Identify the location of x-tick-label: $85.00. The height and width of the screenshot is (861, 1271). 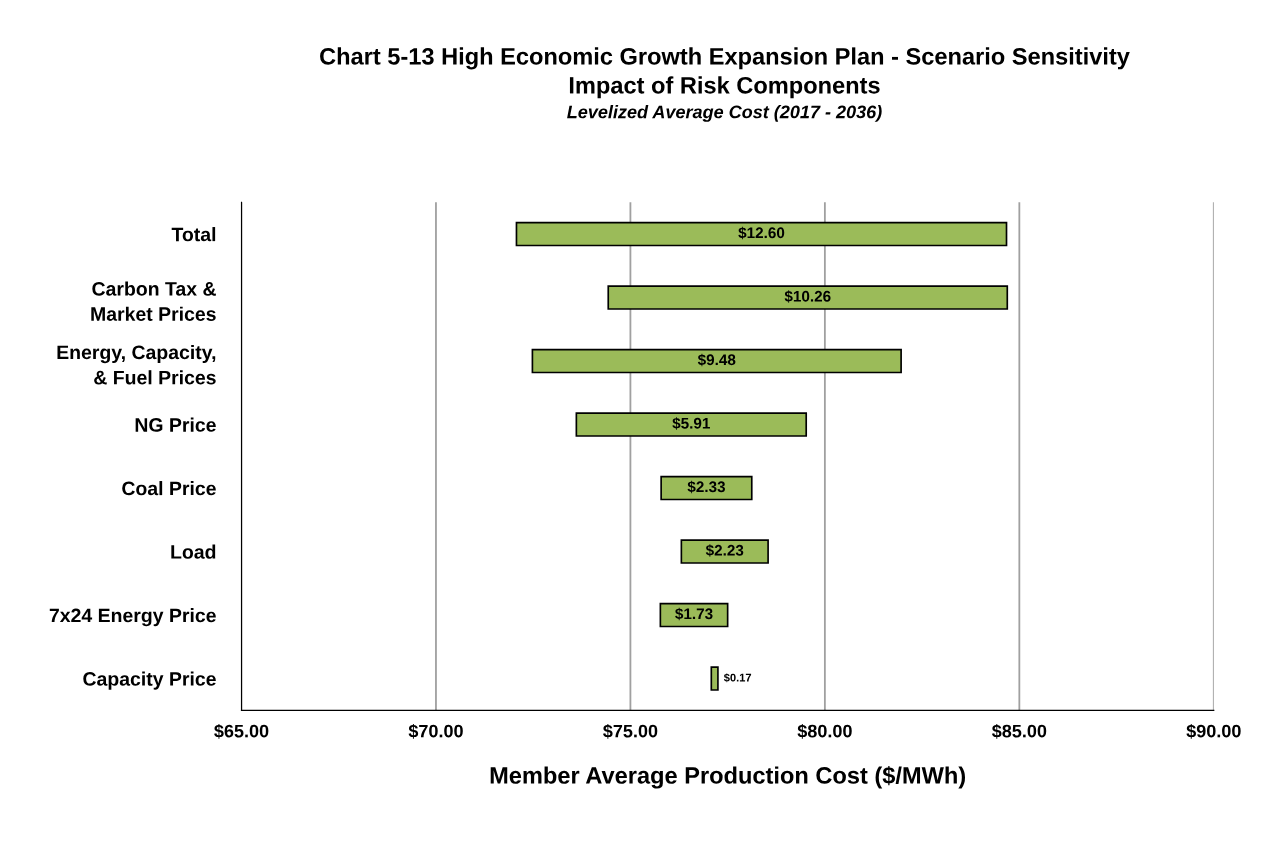
(1019, 731).